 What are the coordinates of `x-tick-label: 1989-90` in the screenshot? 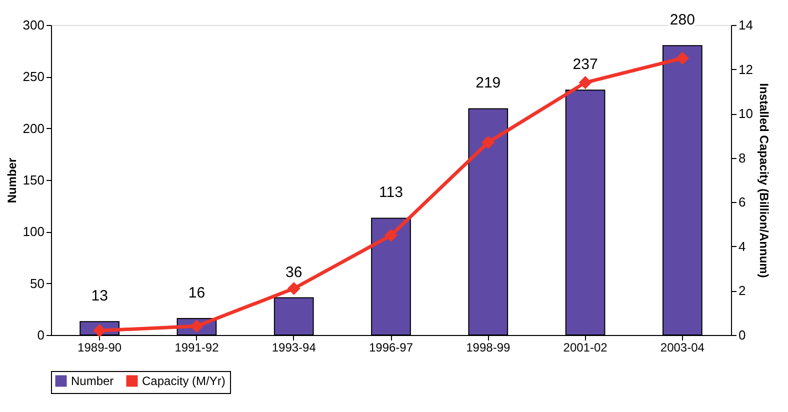 It's located at (100, 347).